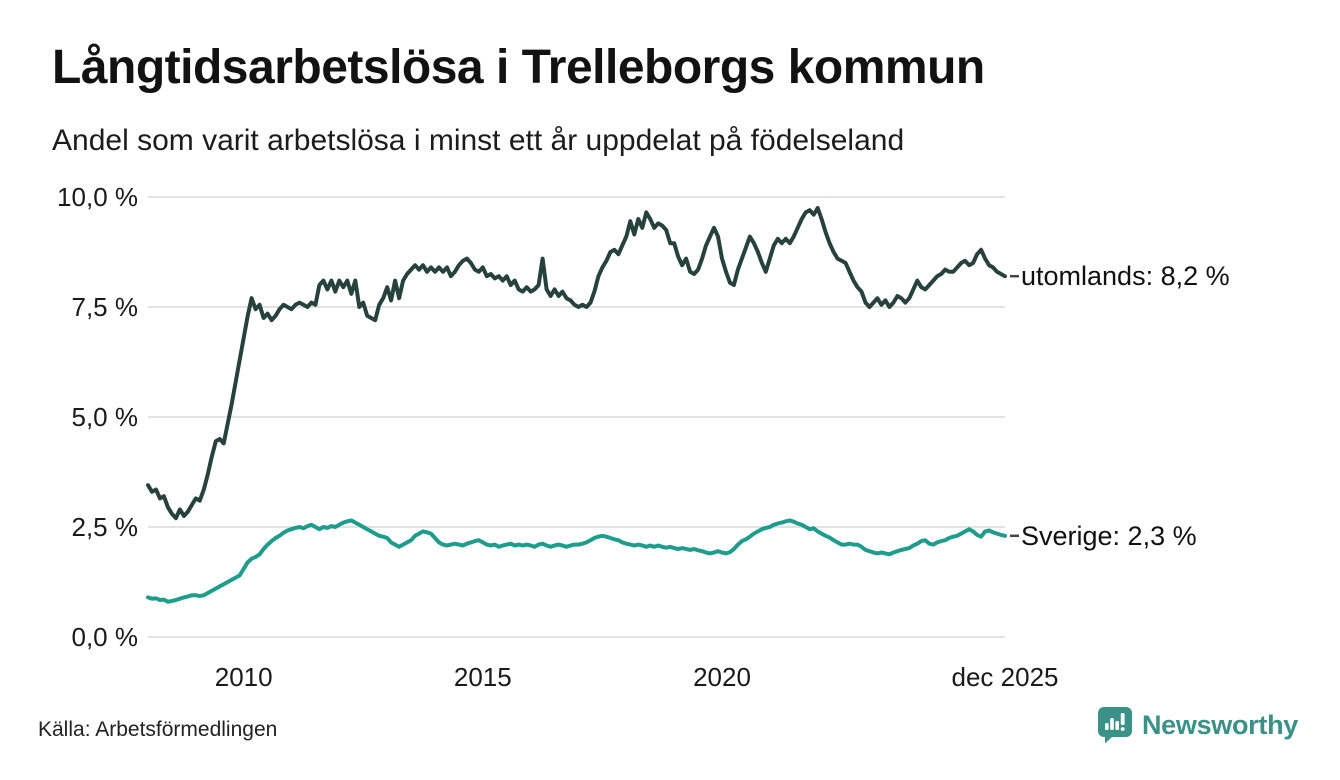 This screenshot has height=780, width=1340. I want to click on source-note: Källa: Arbetsförmedlingen, so click(158, 729).